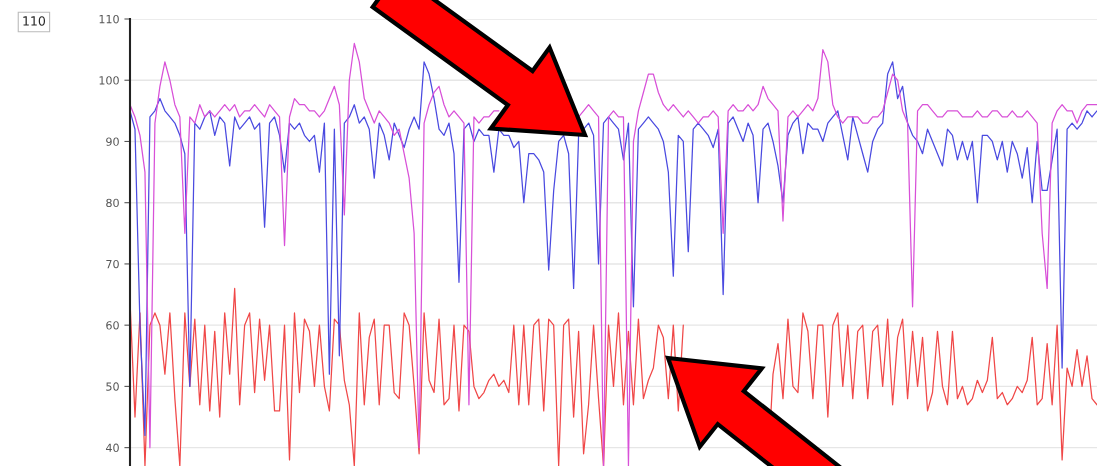 This screenshot has width=1099, height=466. What do you see at coordinates (112, 386) in the screenshot?
I see `y-tick-label: 50` at bounding box center [112, 386].